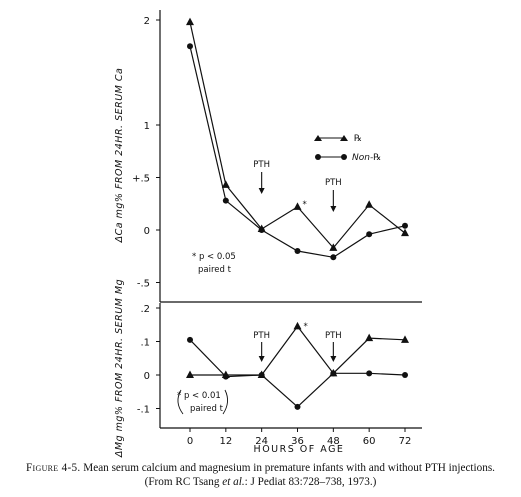  Describe the element at coordinates (143, 410) in the screenshot. I see `magnesium-y-tick-label: -.1` at that location.